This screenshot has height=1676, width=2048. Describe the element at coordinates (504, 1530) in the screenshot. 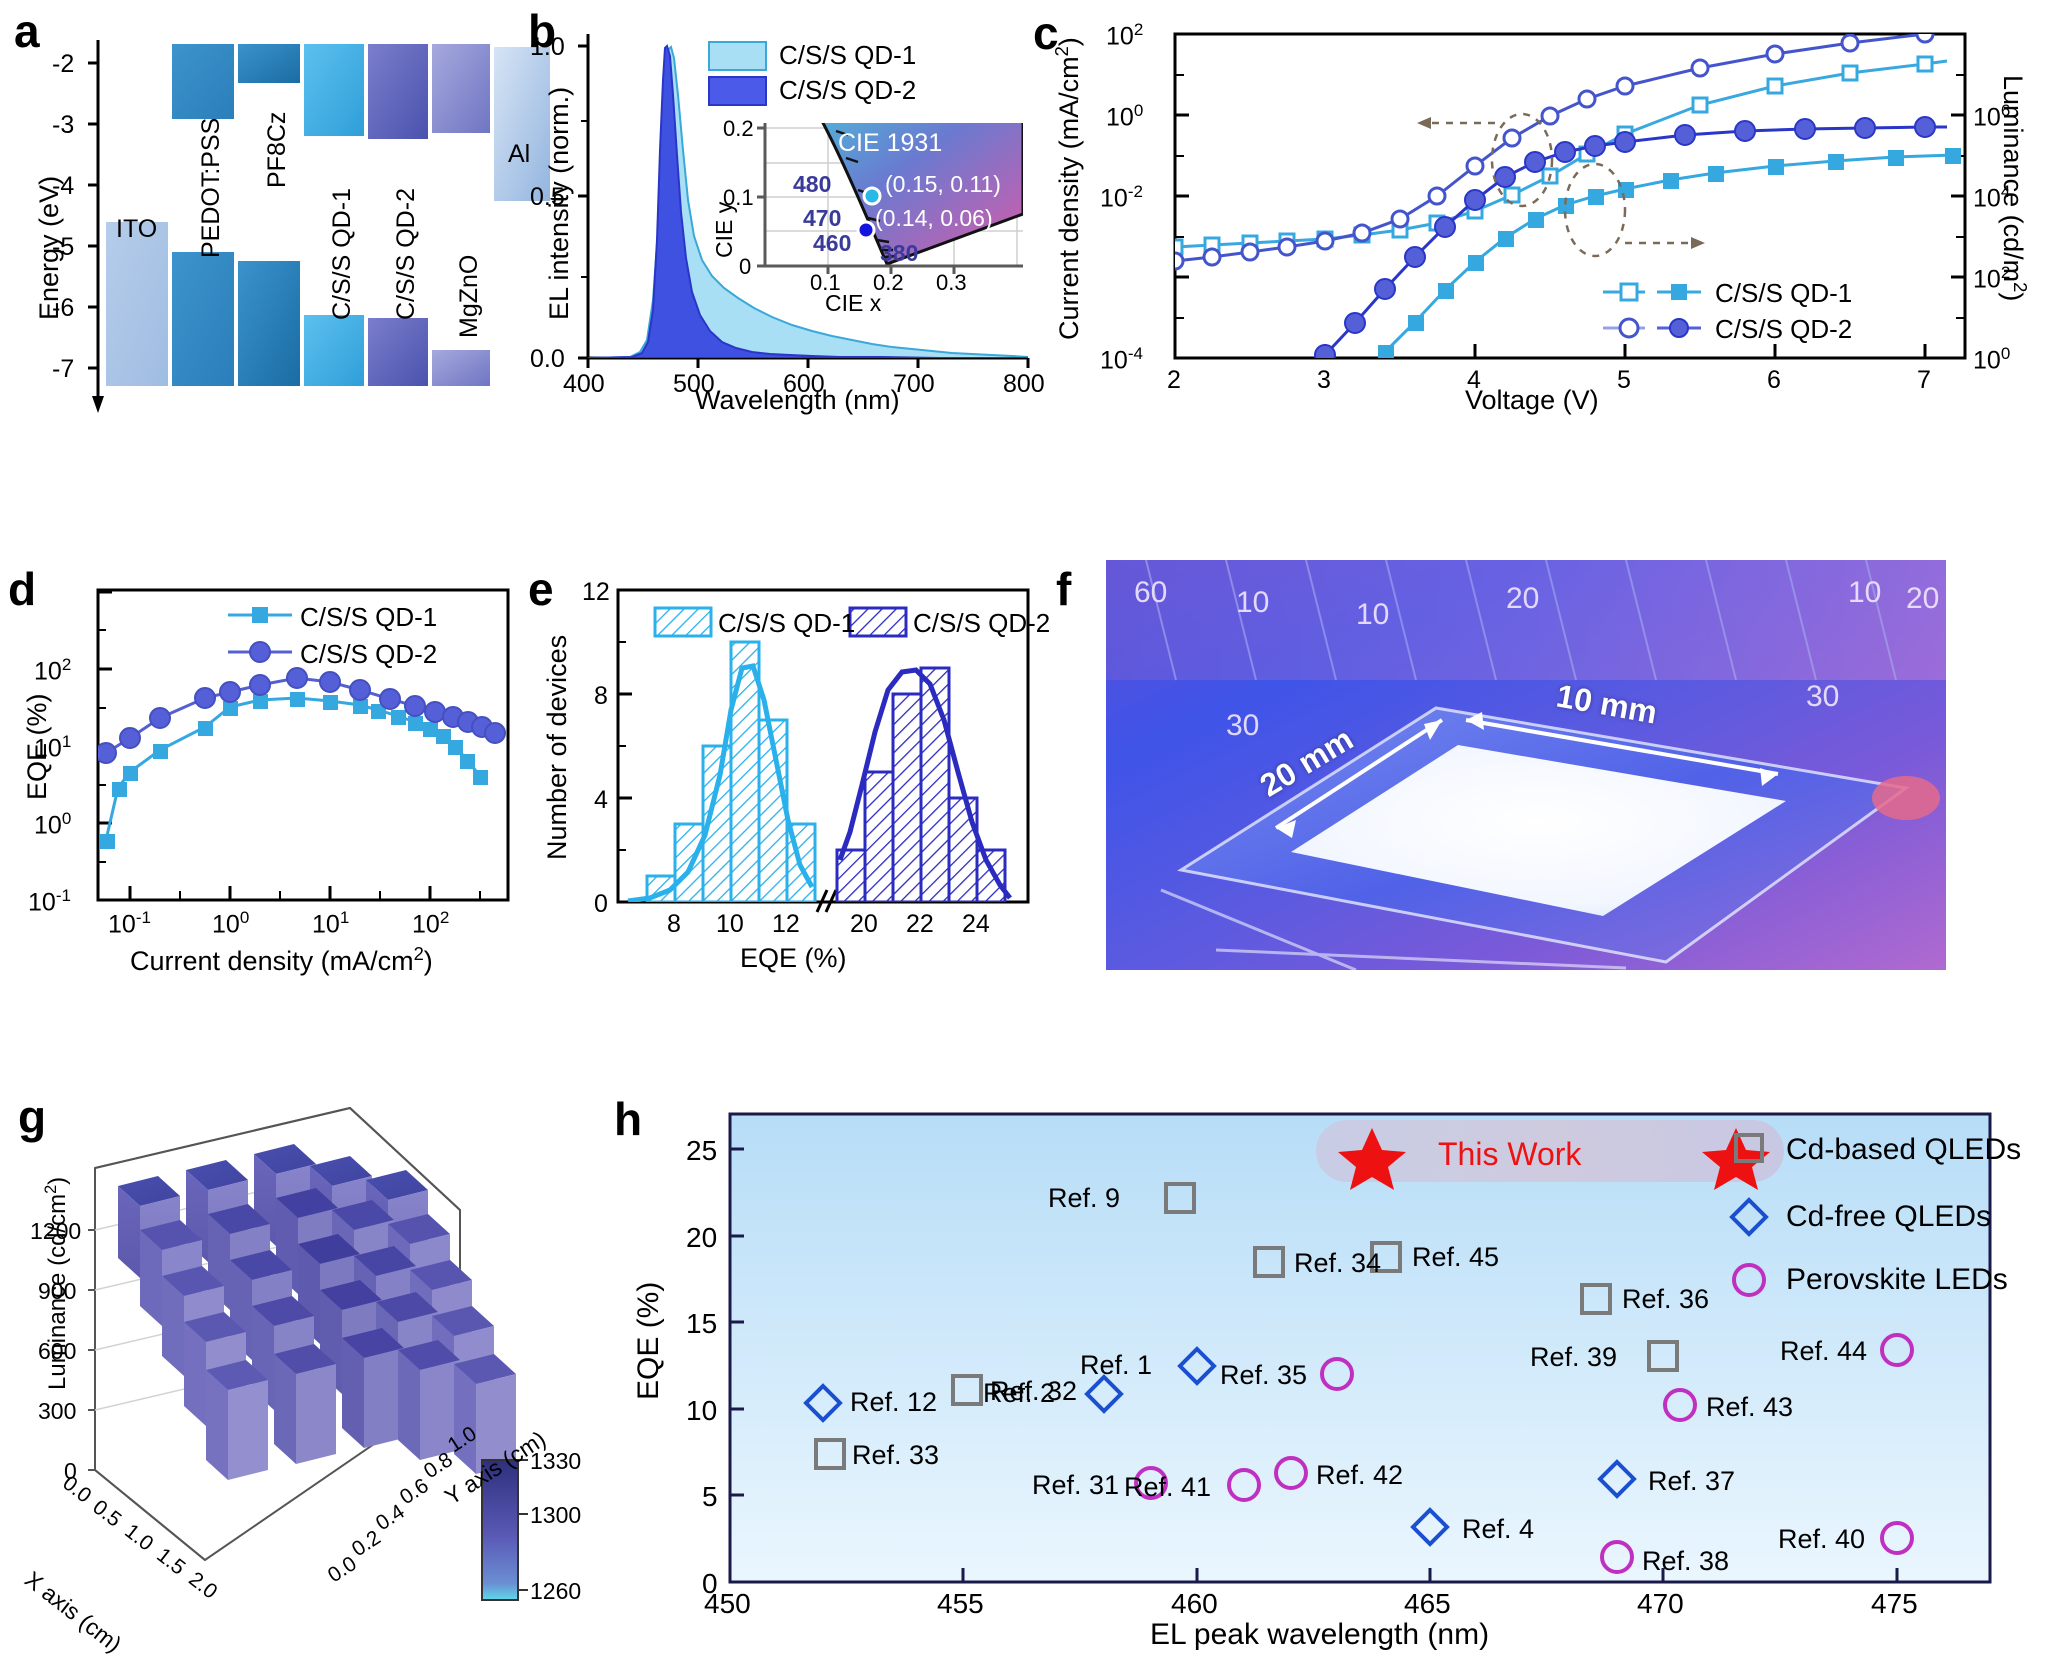

I see `panel-g-colorbar` at that location.